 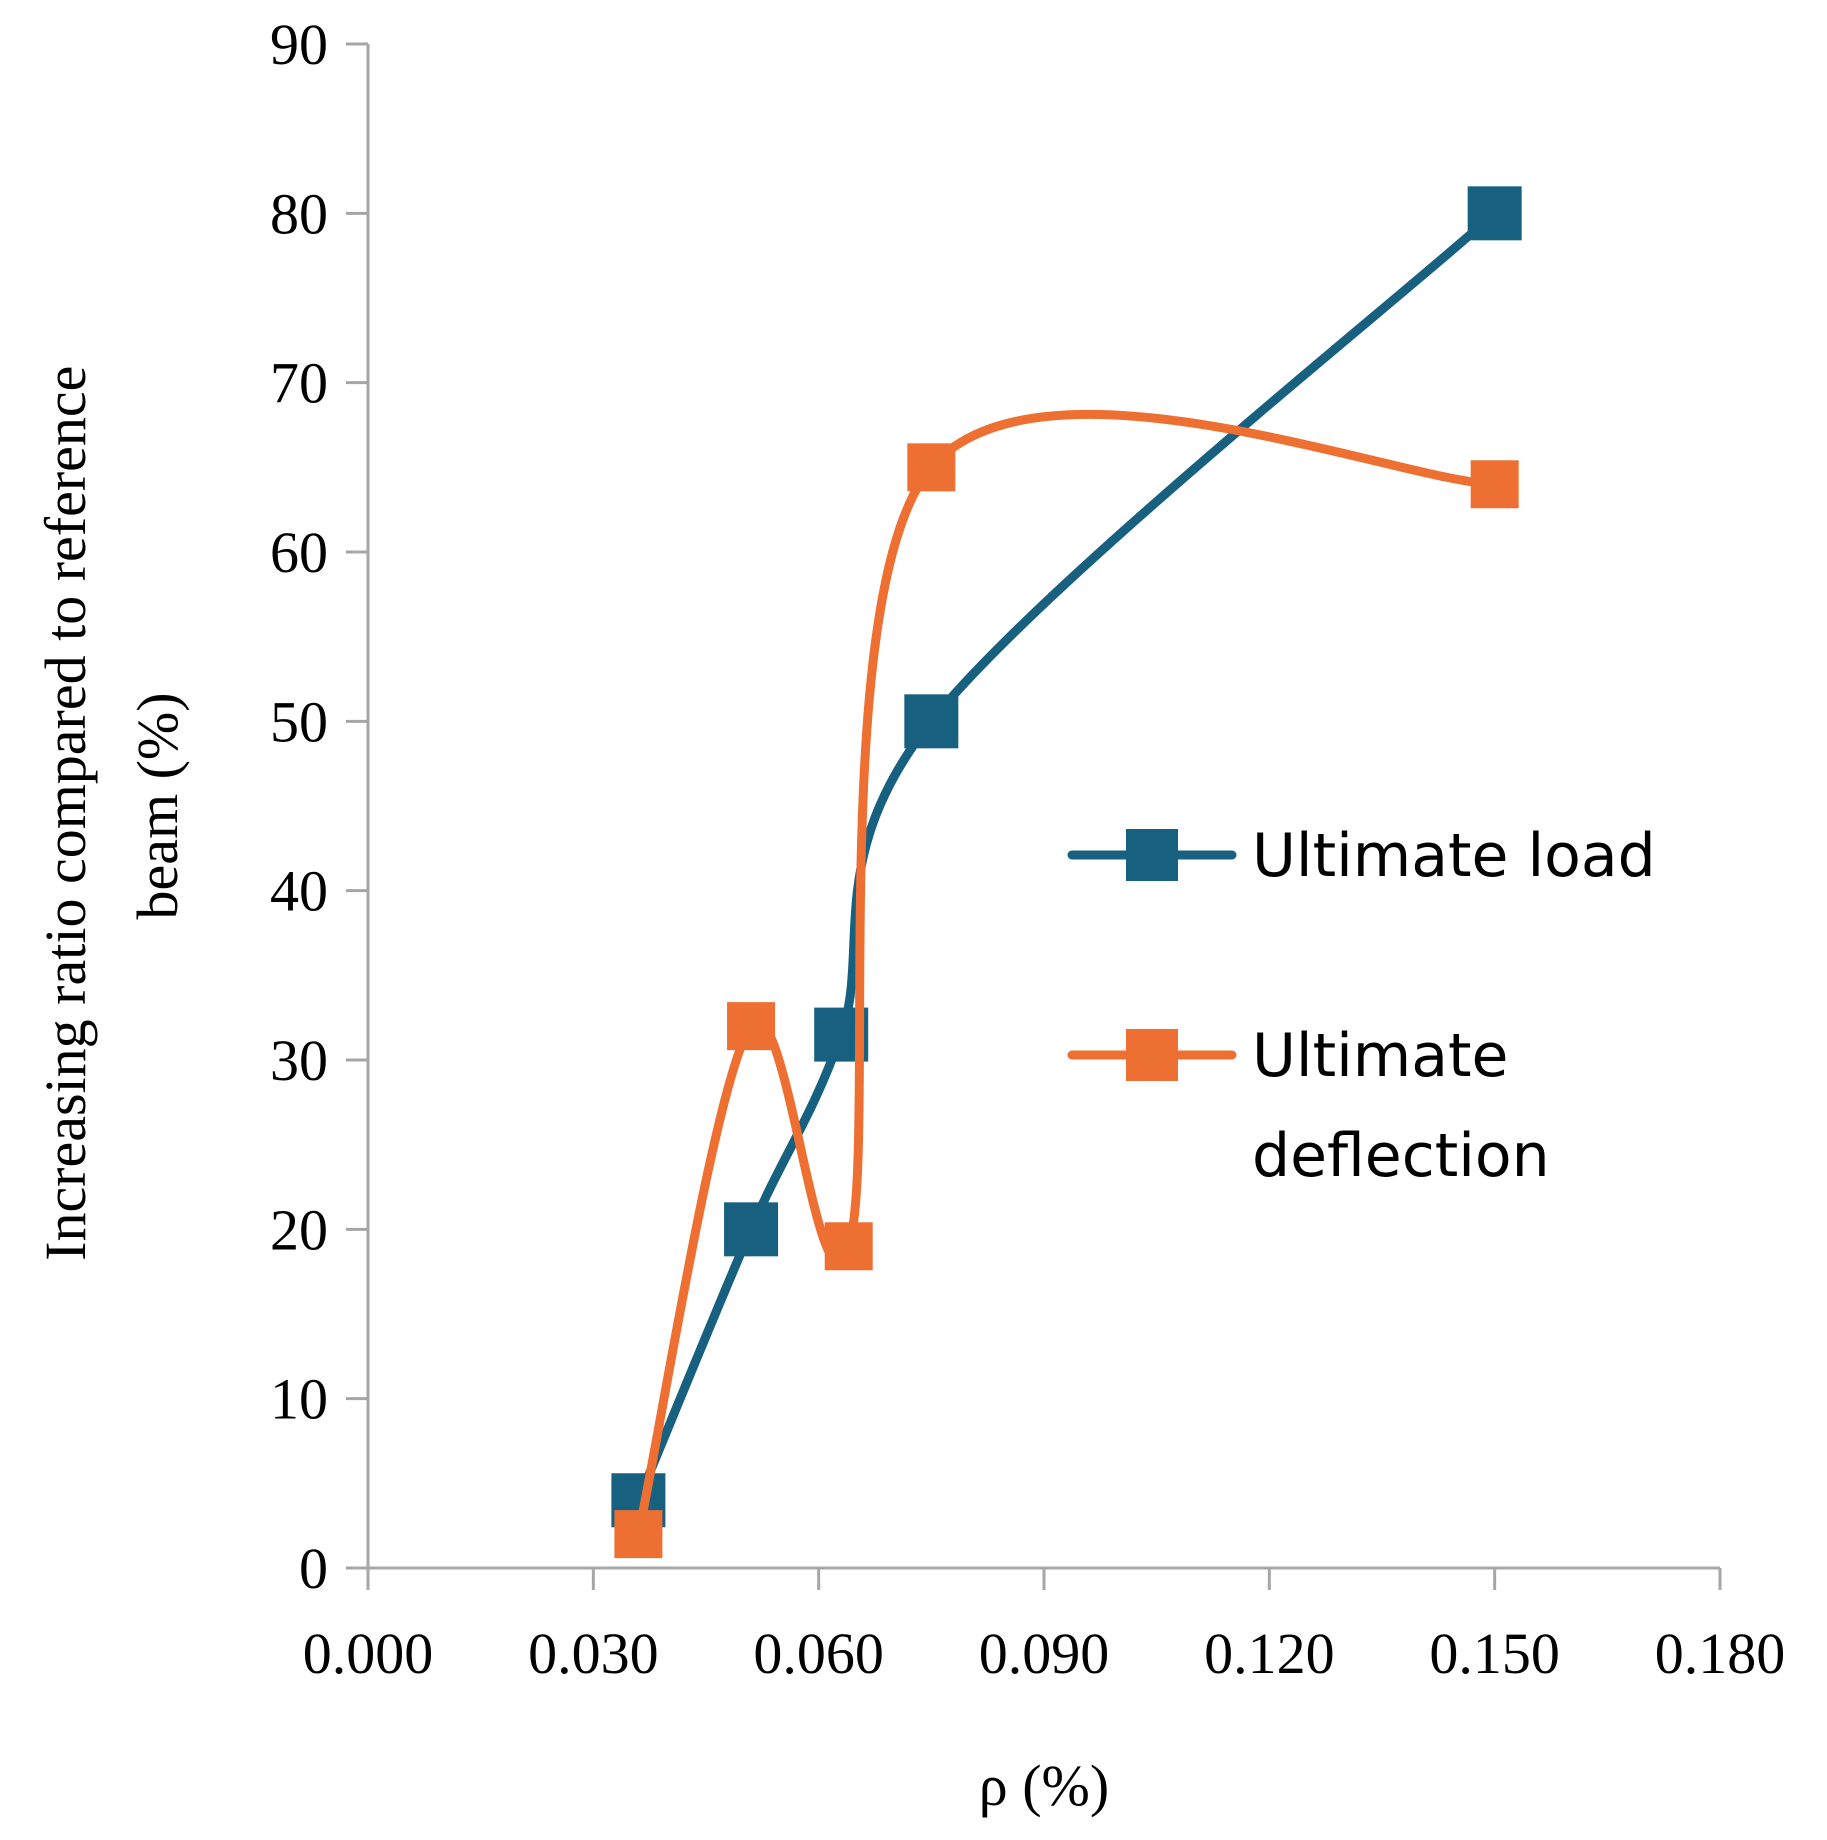 I want to click on y-tick-label: 20, so click(x=299, y=1229).